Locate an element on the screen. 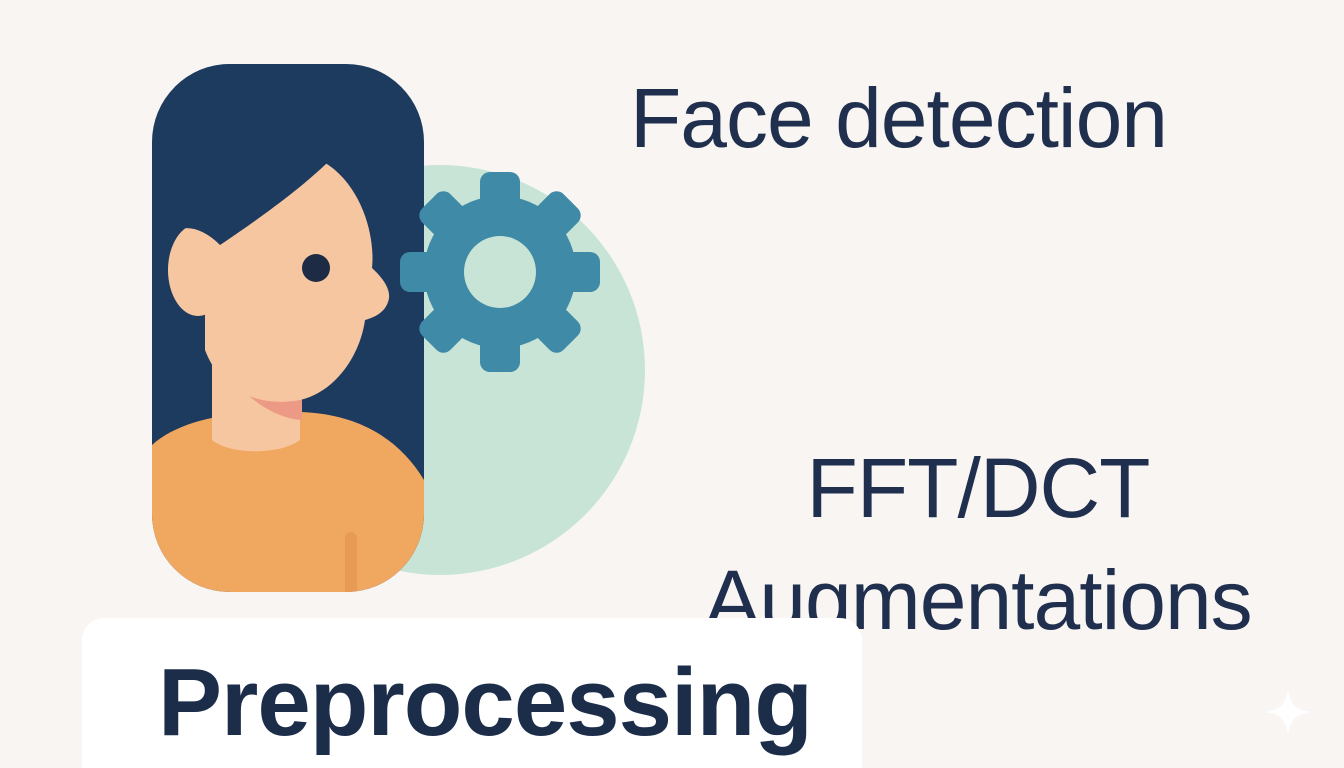 The height and width of the screenshot is (768, 1344). person-profile-icon is located at coordinates (288, 328).